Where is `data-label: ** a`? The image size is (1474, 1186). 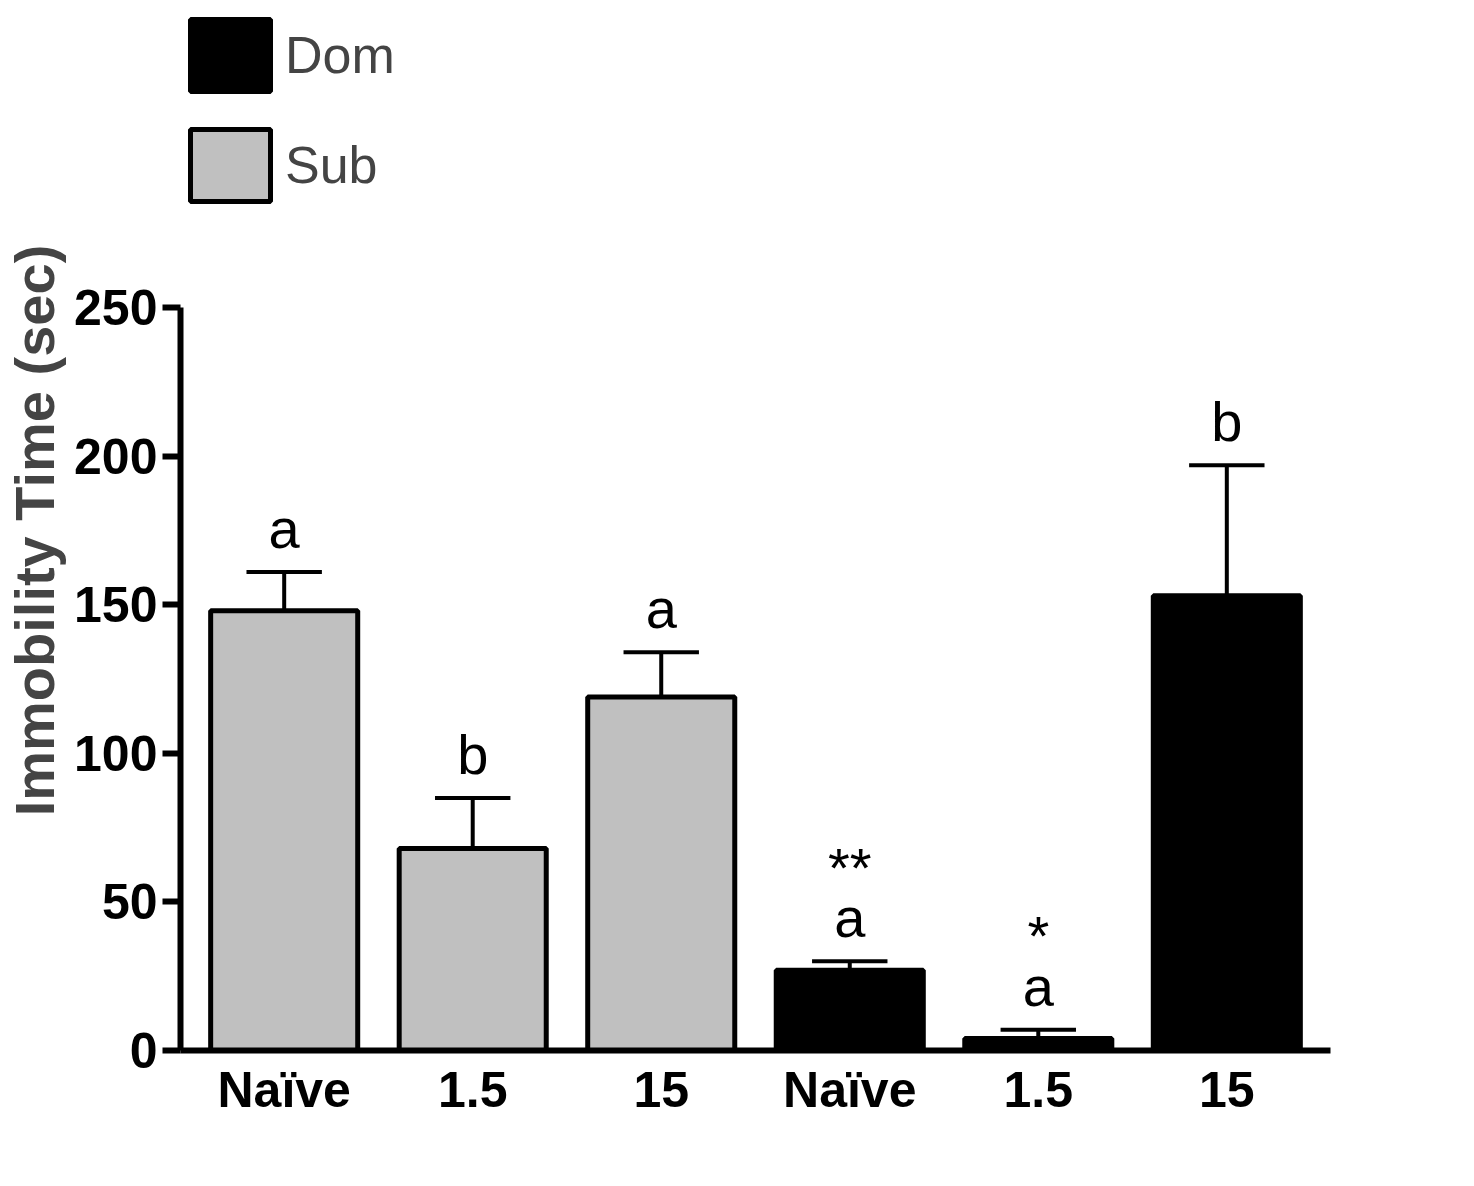 data-label: ** a is located at coordinates (849, 892).